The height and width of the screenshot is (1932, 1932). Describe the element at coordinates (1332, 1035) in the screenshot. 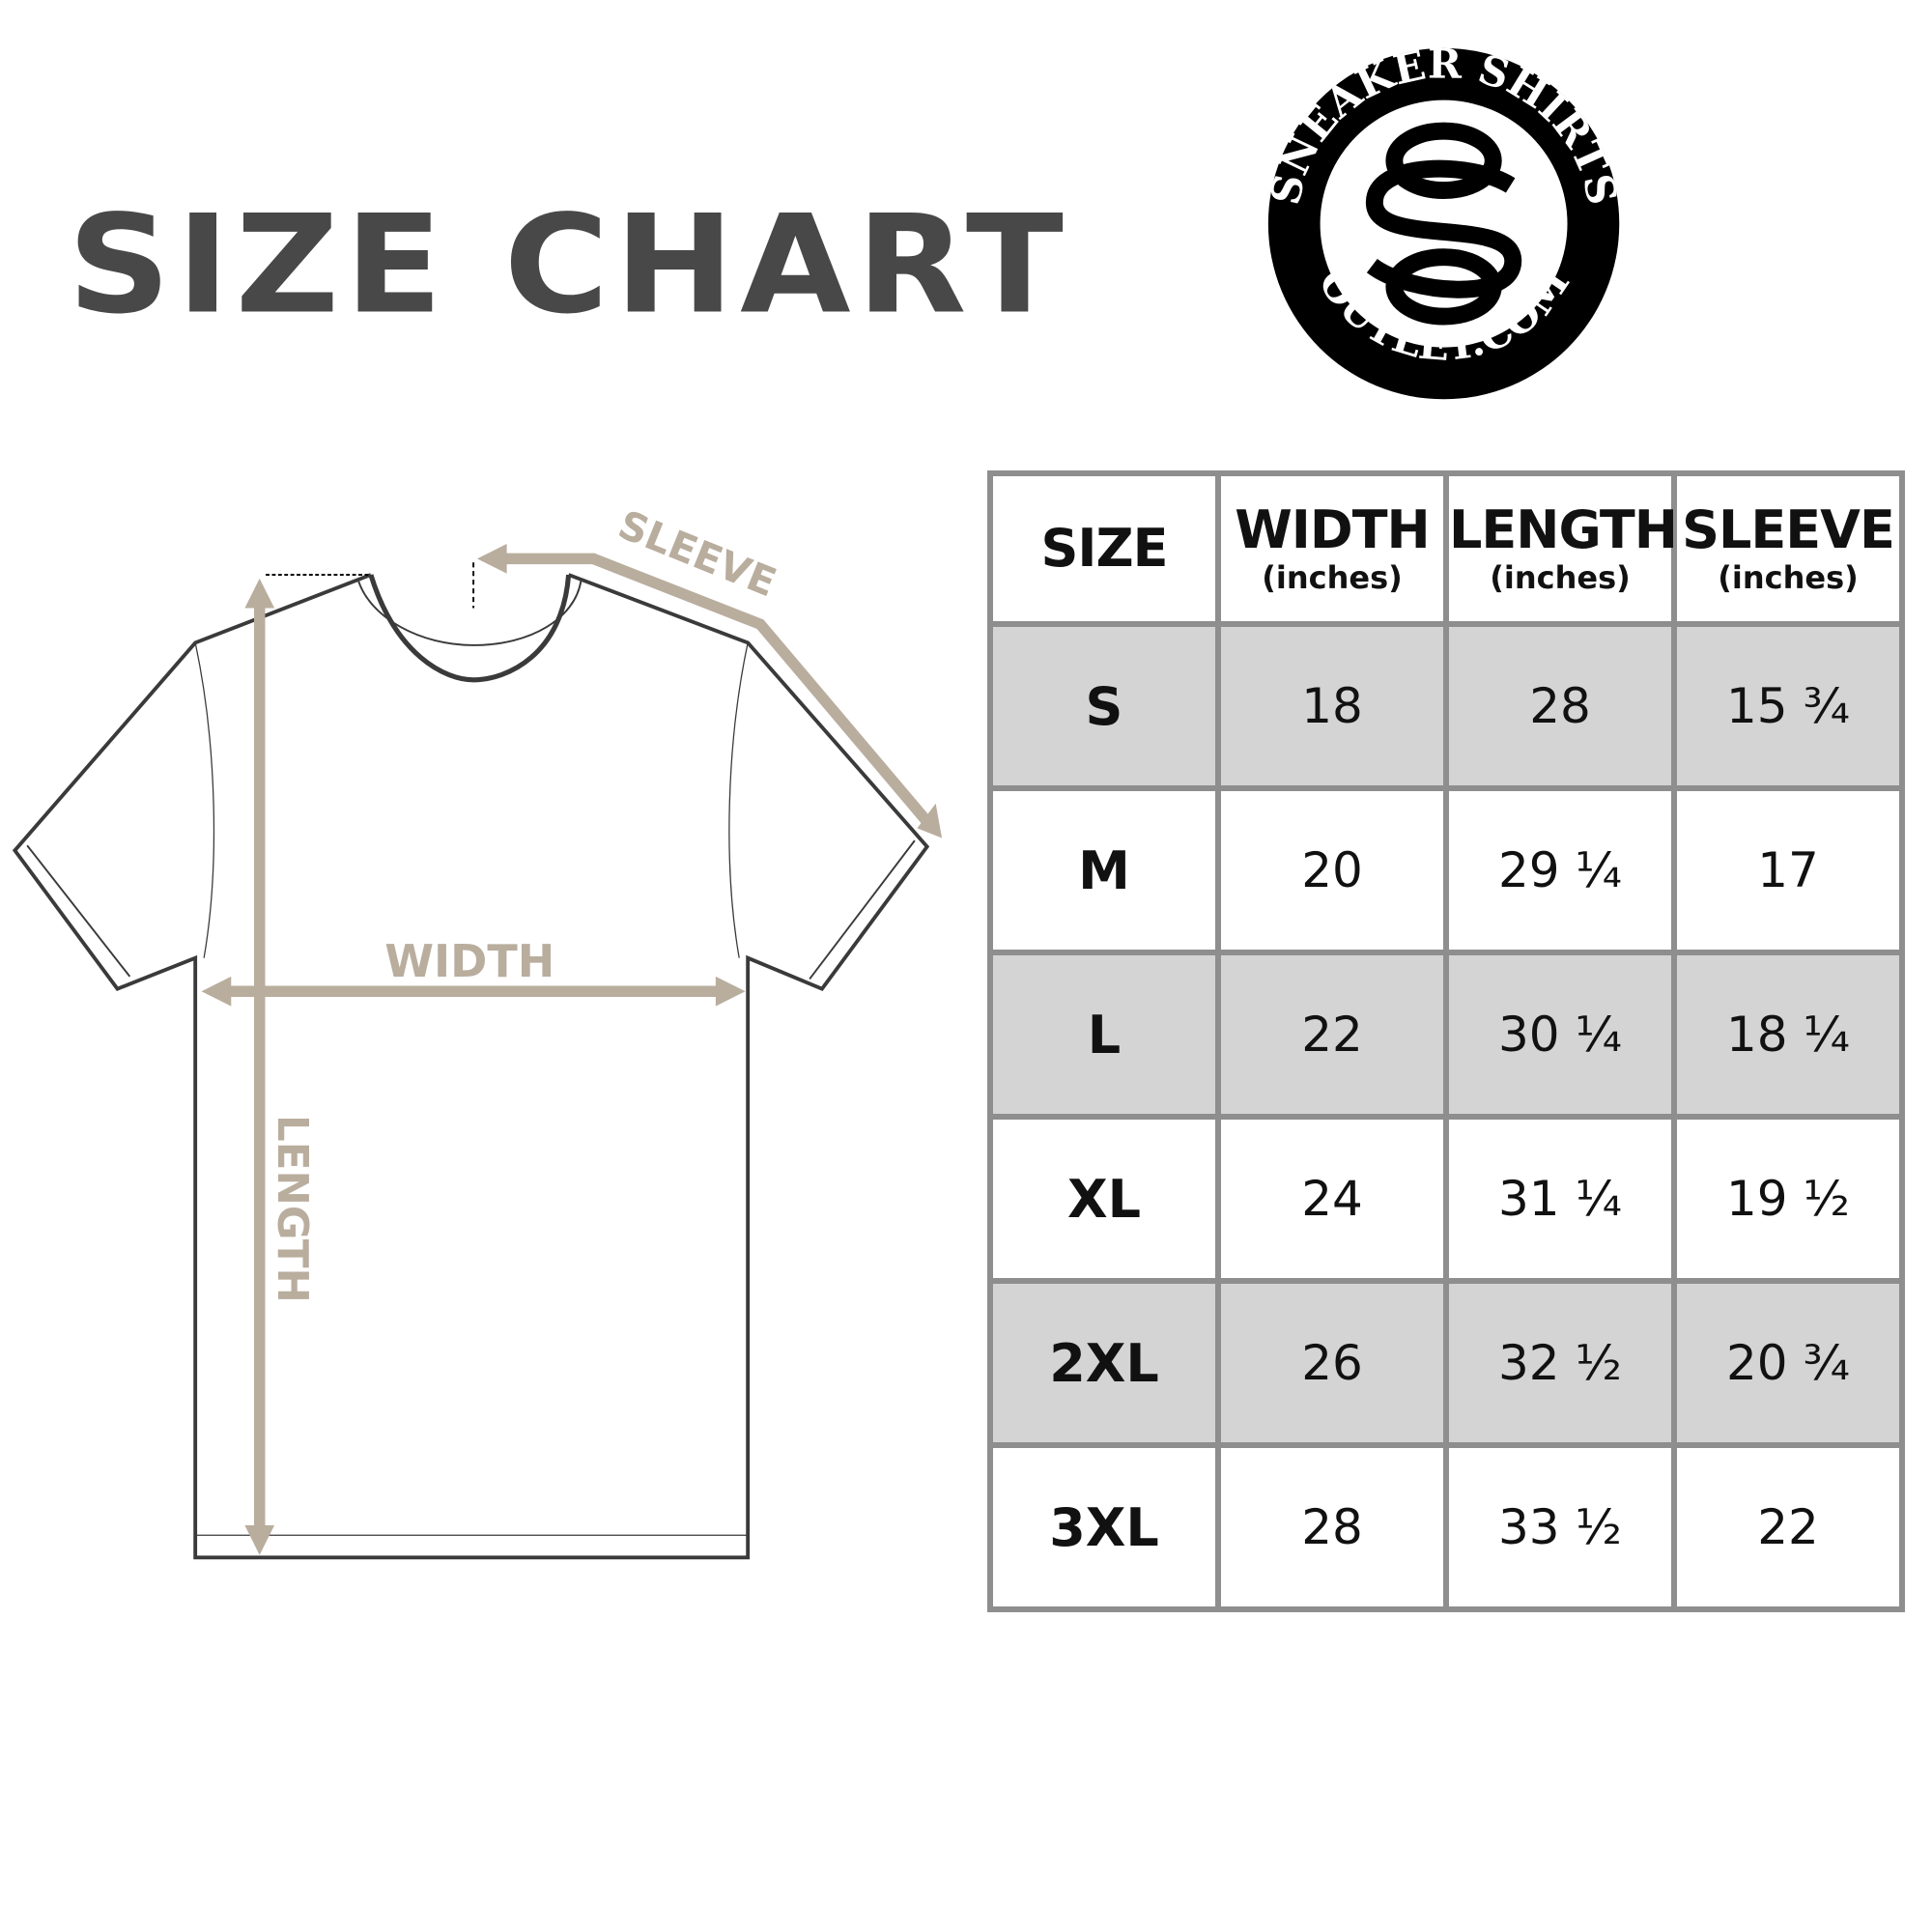

I see `cell-width: 22` at that location.